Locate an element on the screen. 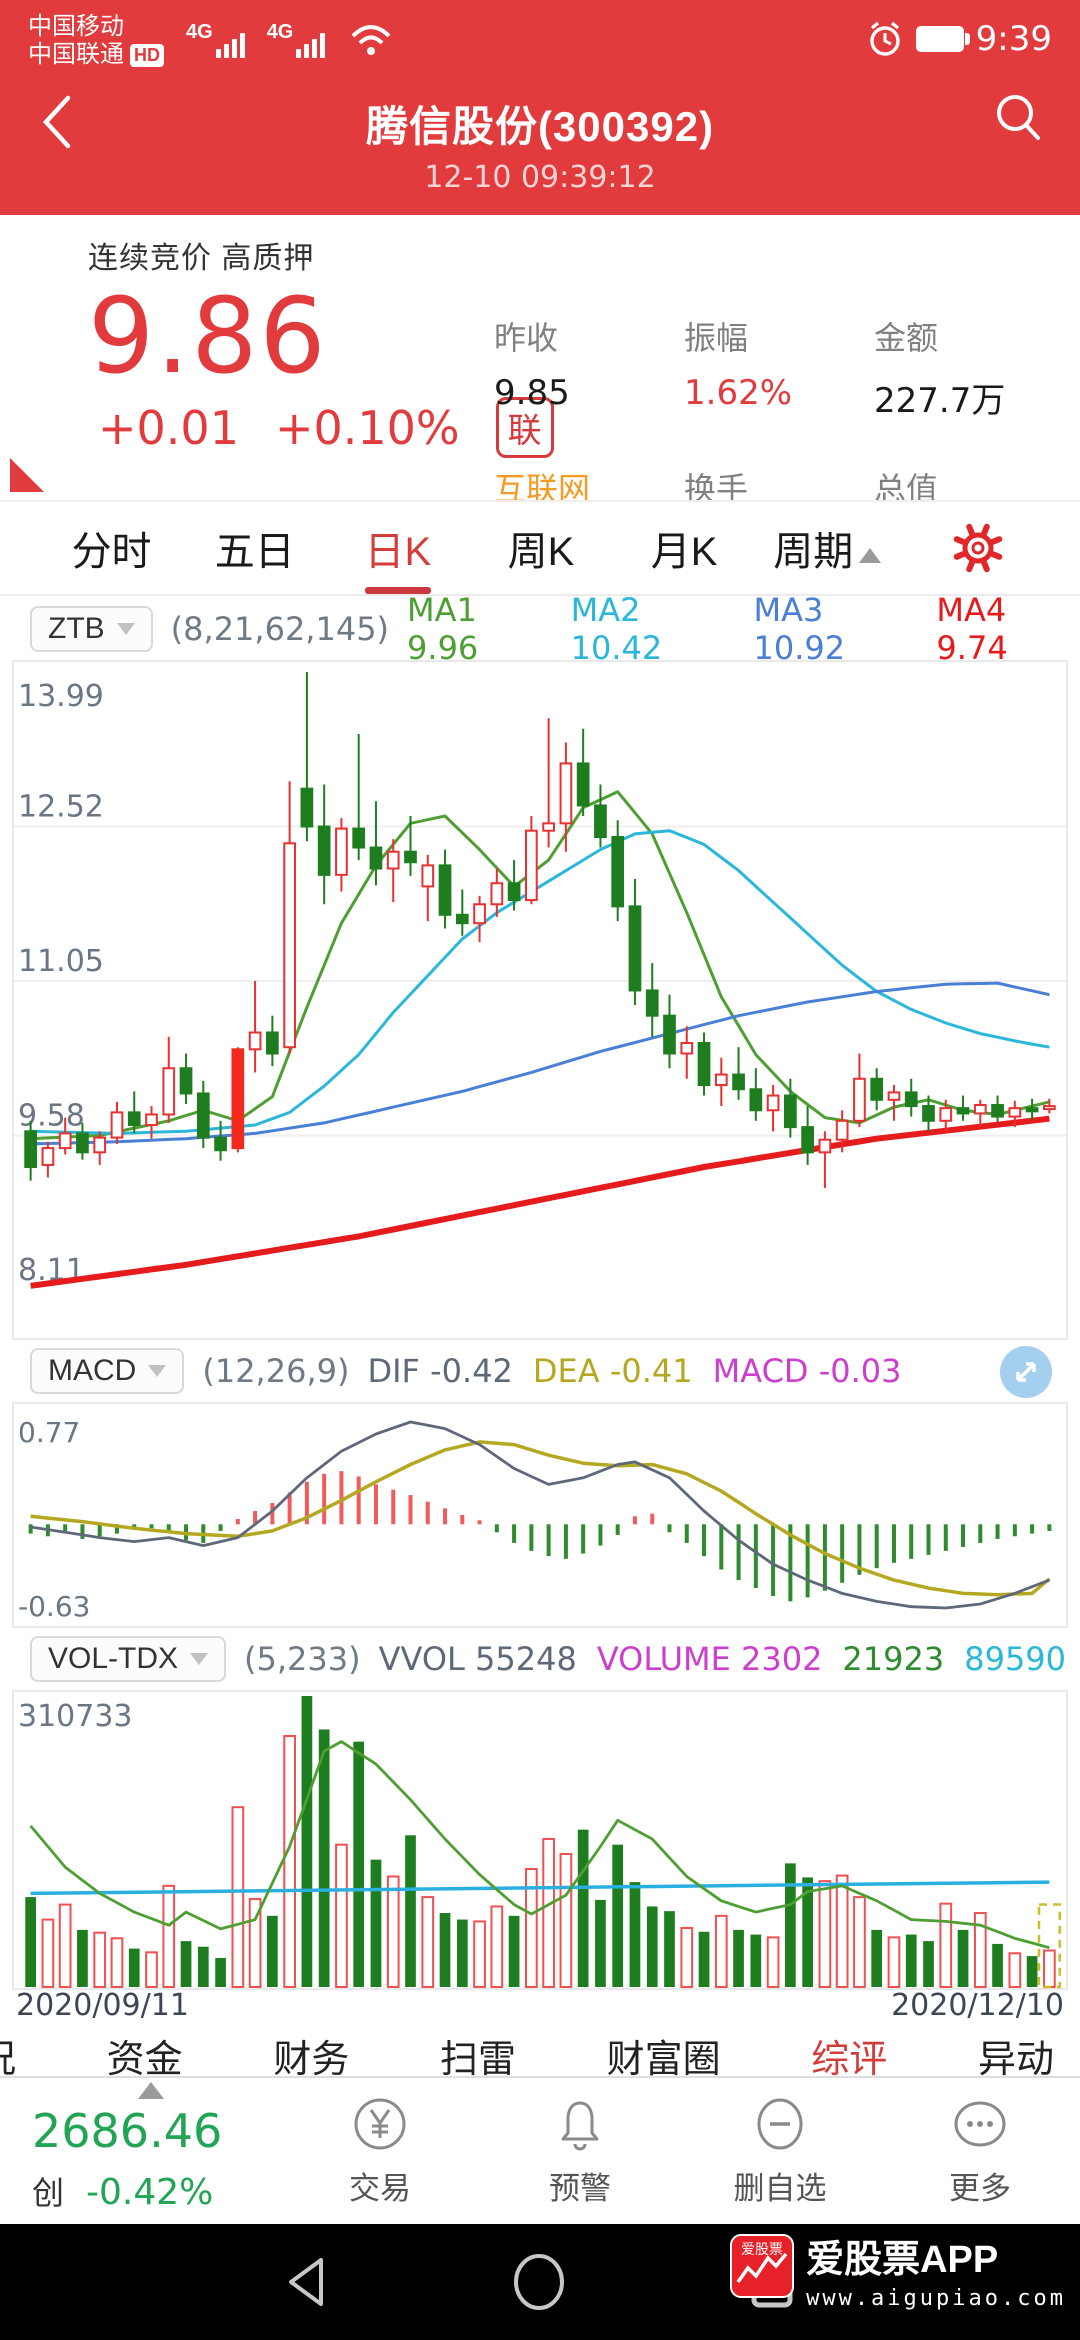 The width and height of the screenshot is (1080, 2340). DEA: DEA -0.41 is located at coordinates (612, 1371).